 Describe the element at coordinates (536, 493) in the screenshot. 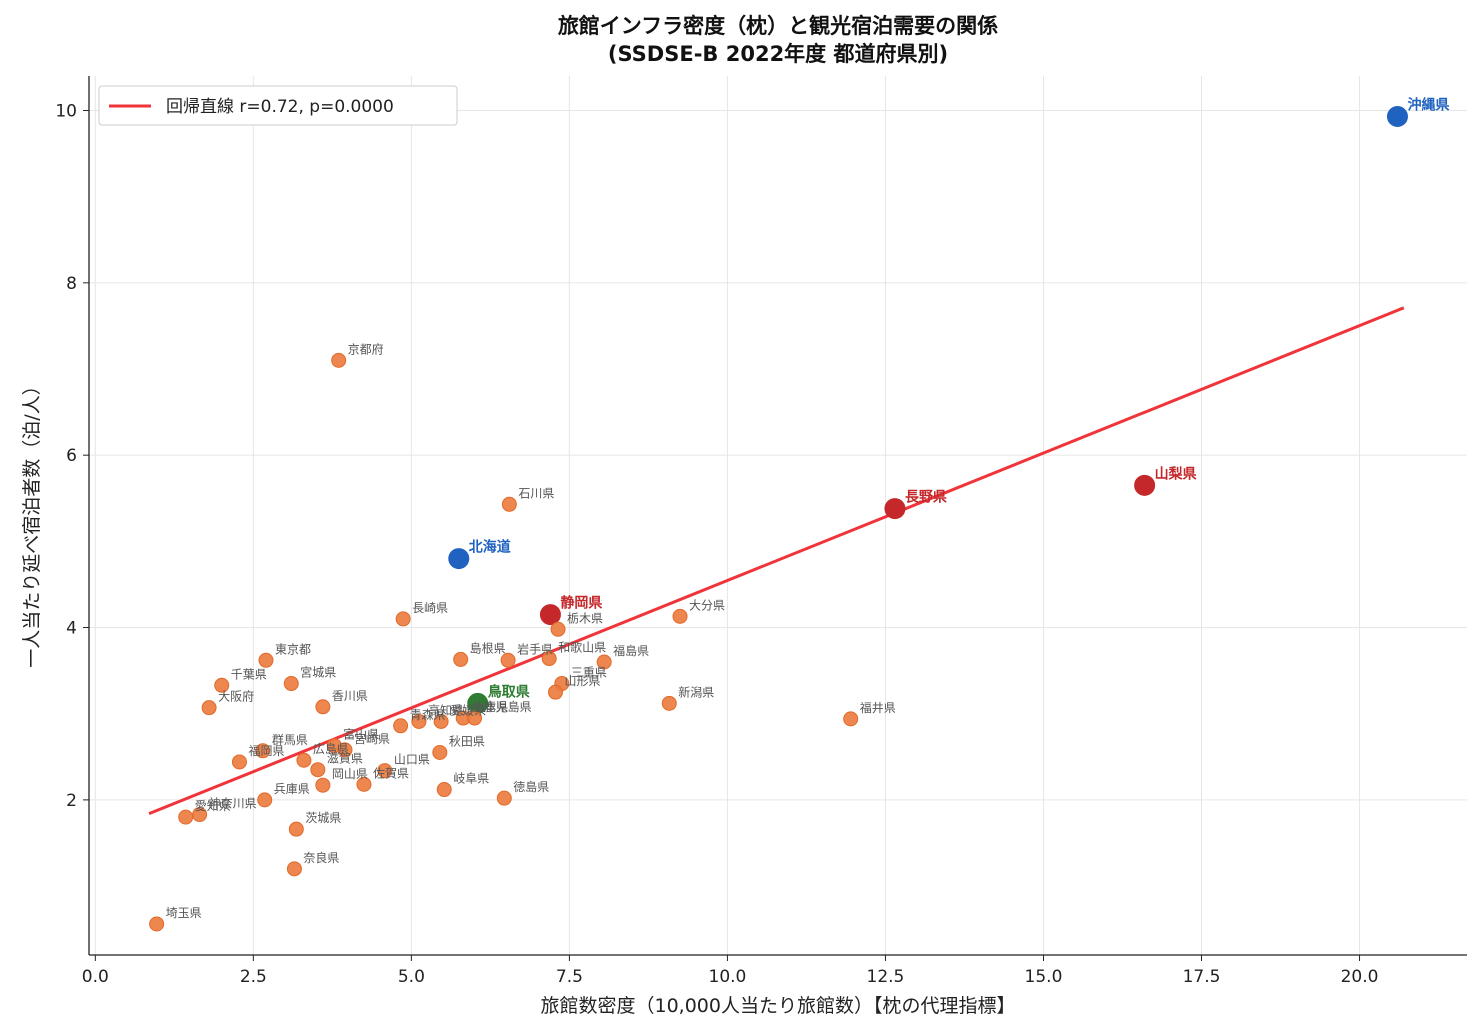

I see `point-label: 石川県` at that location.